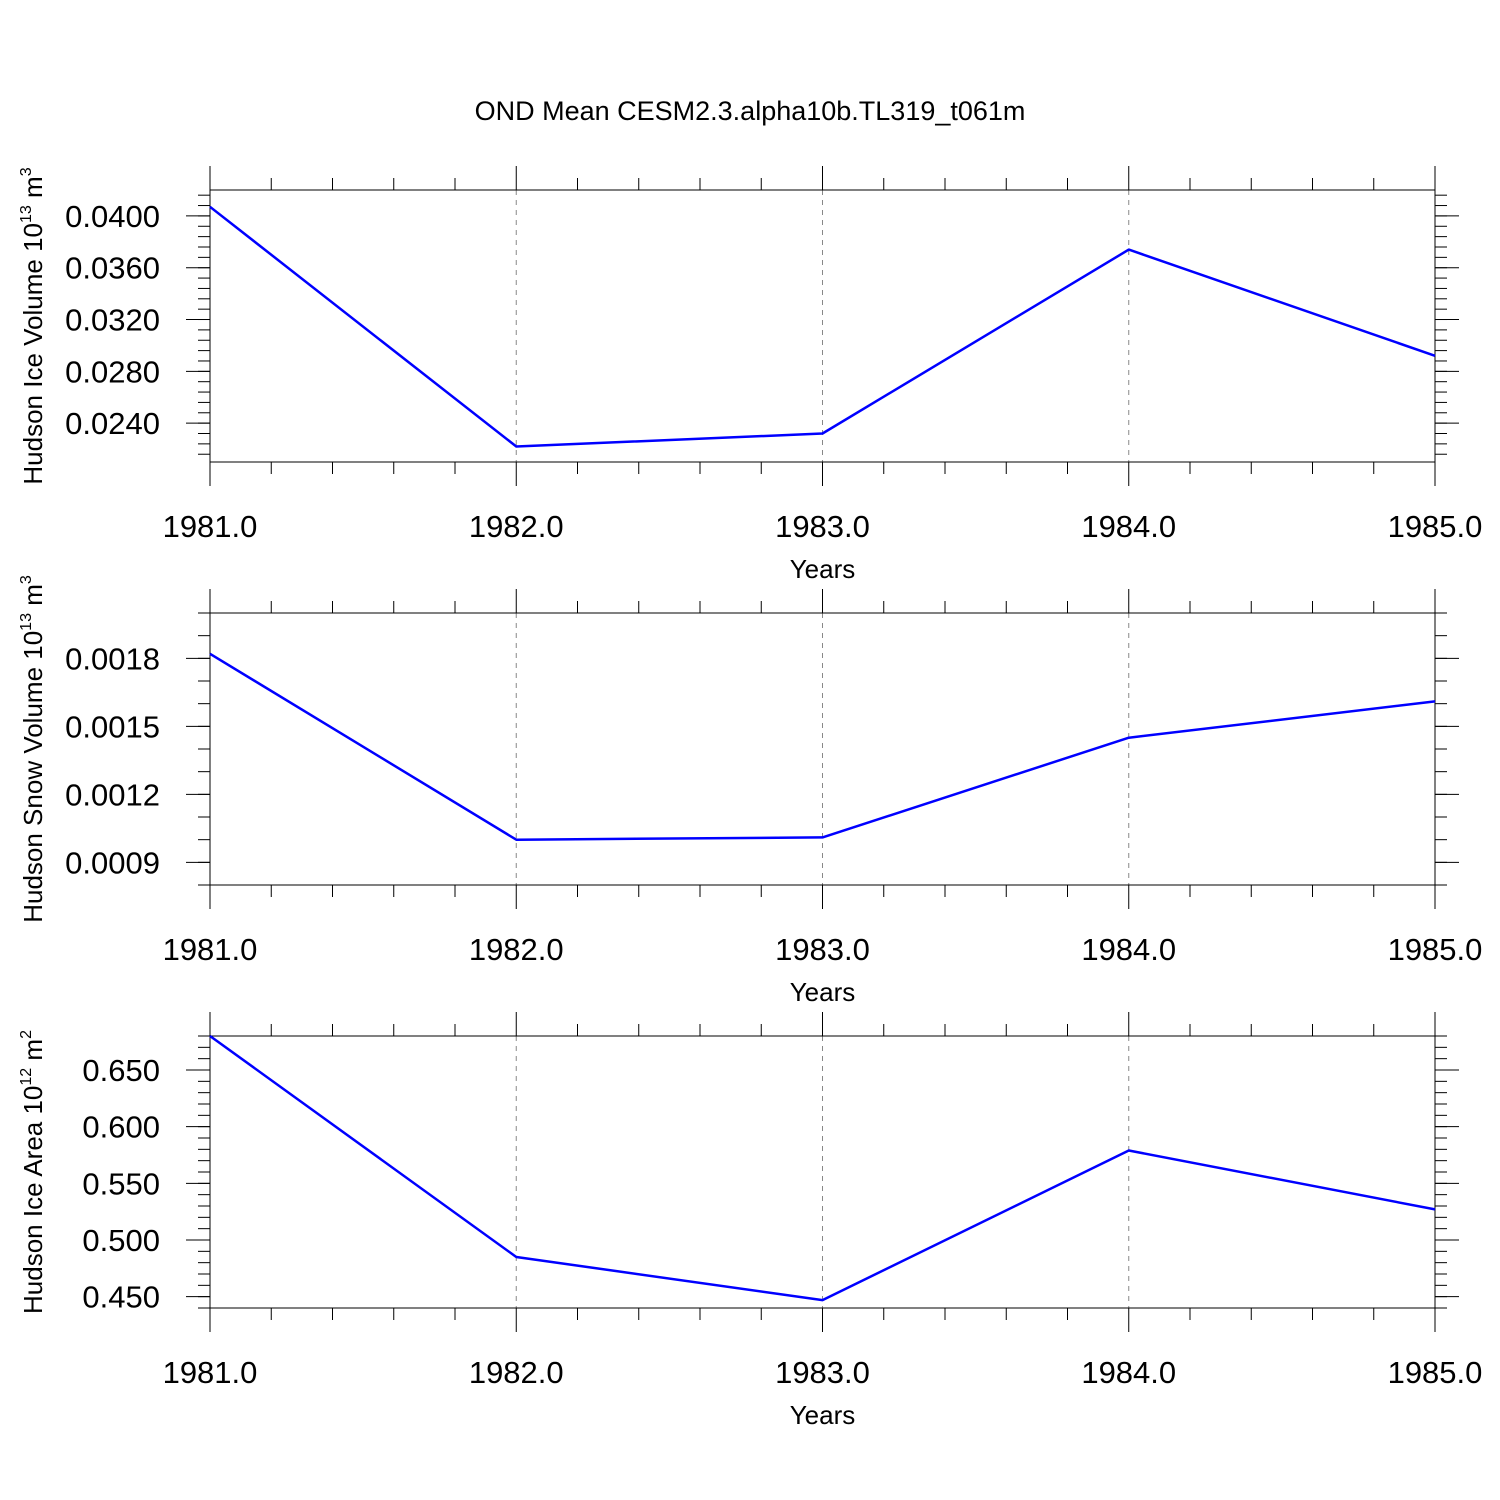  What do you see at coordinates (750, 111) in the screenshot?
I see `chart-title: OND Mean CESM2.3.alpha10b.TL319_t061m` at bounding box center [750, 111].